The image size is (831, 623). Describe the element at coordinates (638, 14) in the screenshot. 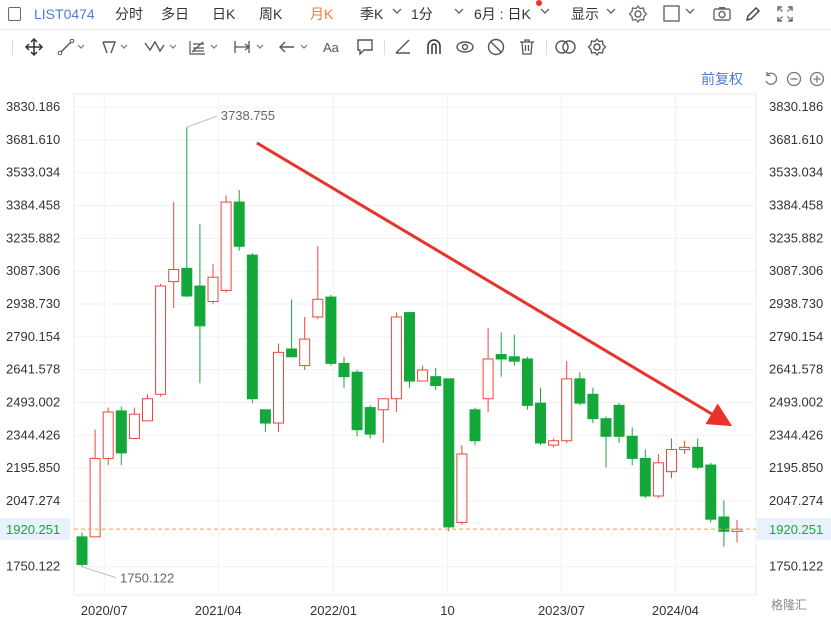

I see `settings-icon` at that location.